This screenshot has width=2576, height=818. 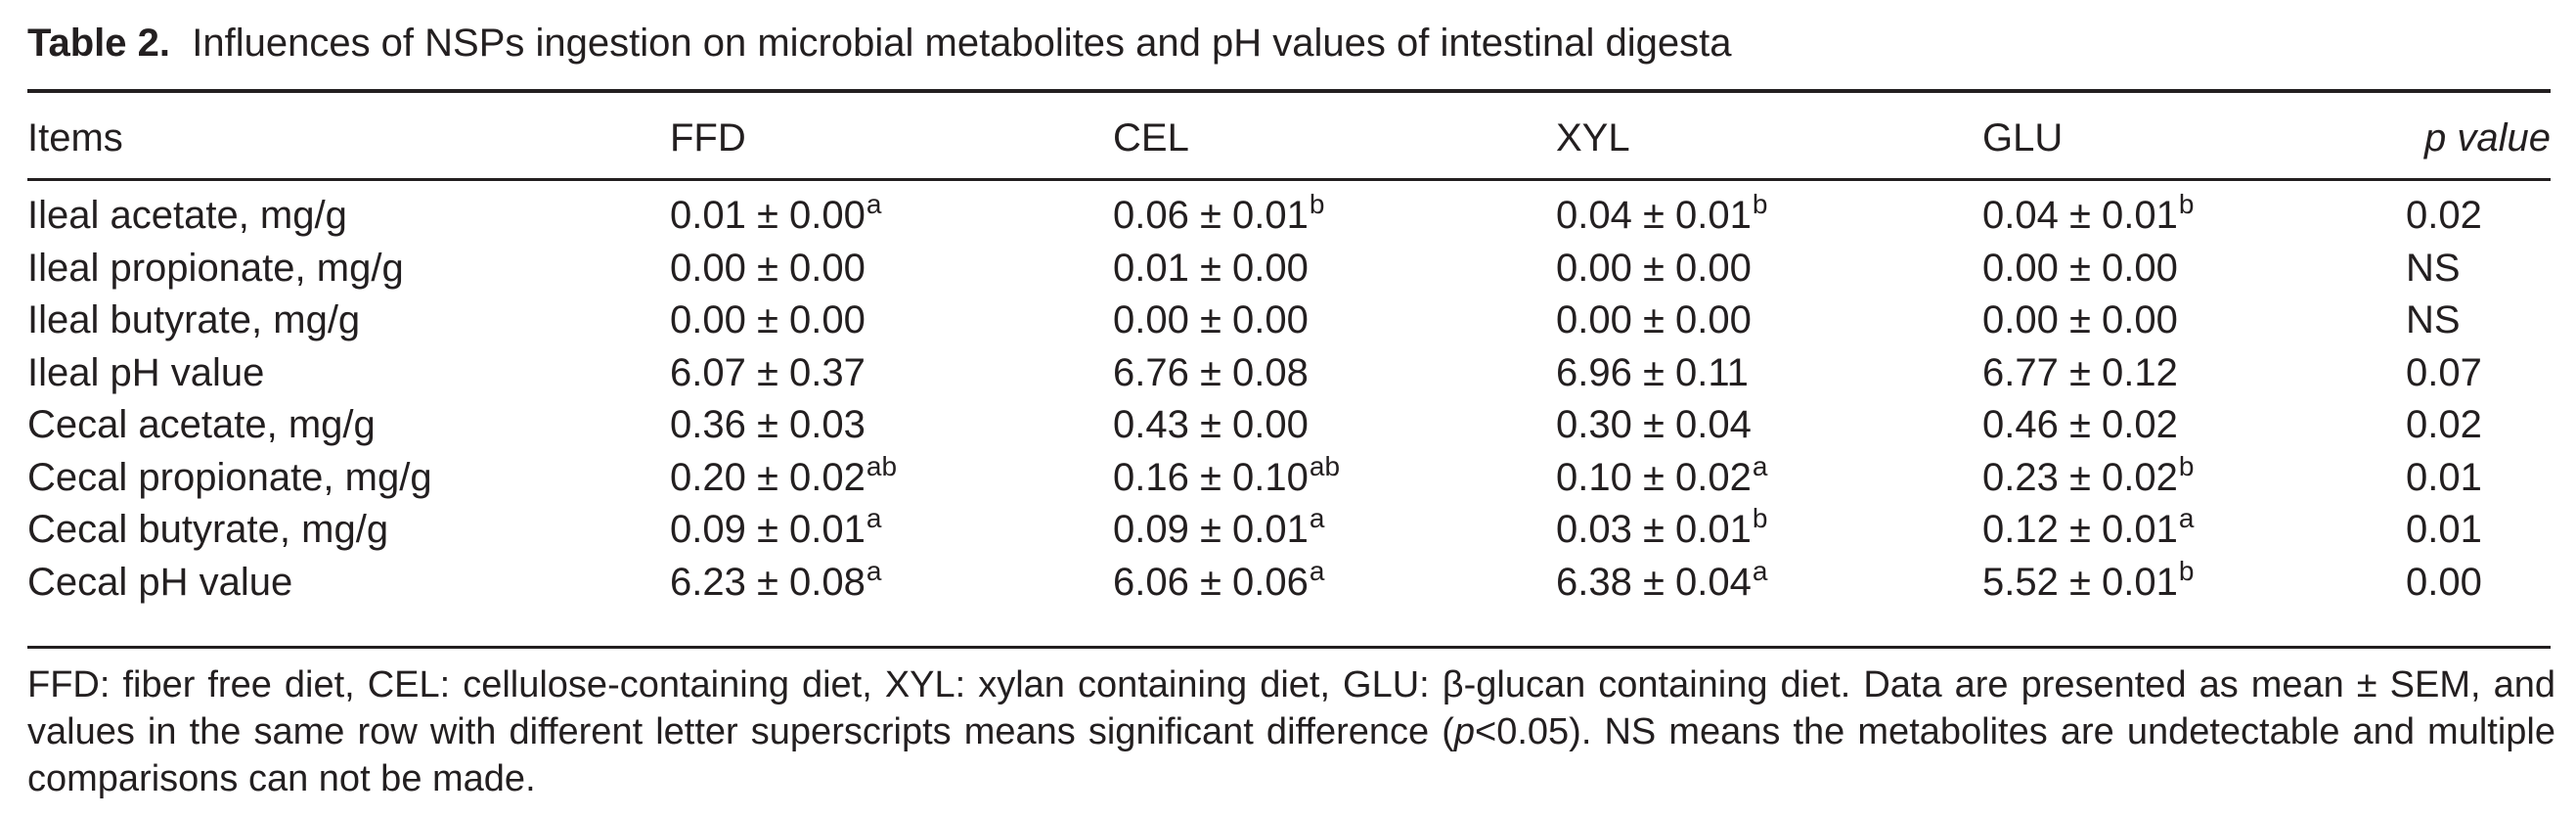 I want to click on mean-sem-value: 0.12 ± 0.01, so click(x=2080, y=530).